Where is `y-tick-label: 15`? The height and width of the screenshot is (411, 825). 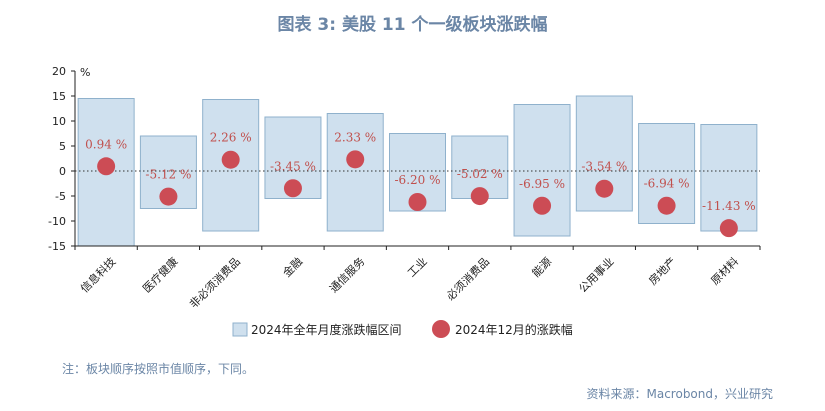 y-tick-label: 15 is located at coordinates (59, 96).